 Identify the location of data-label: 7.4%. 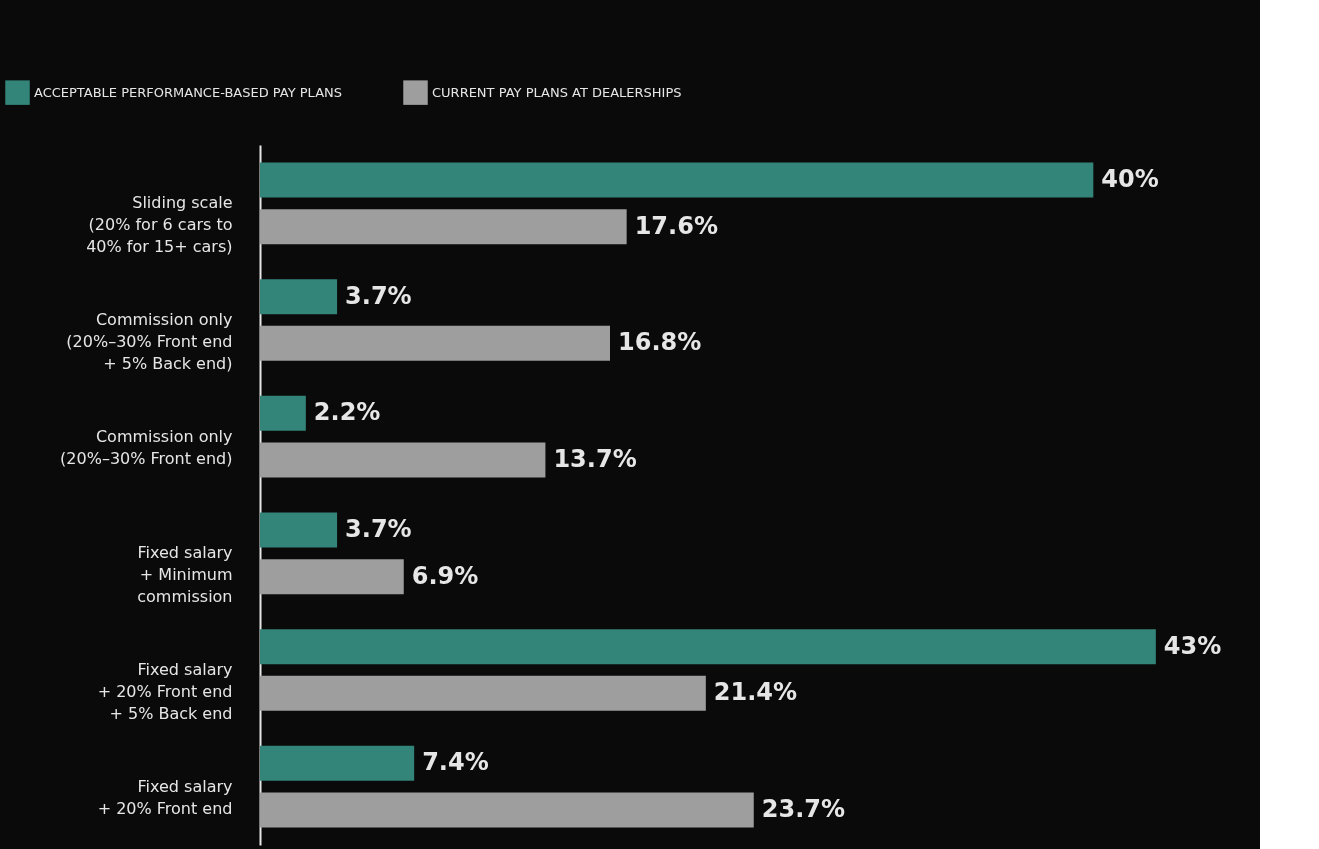
(455, 762).